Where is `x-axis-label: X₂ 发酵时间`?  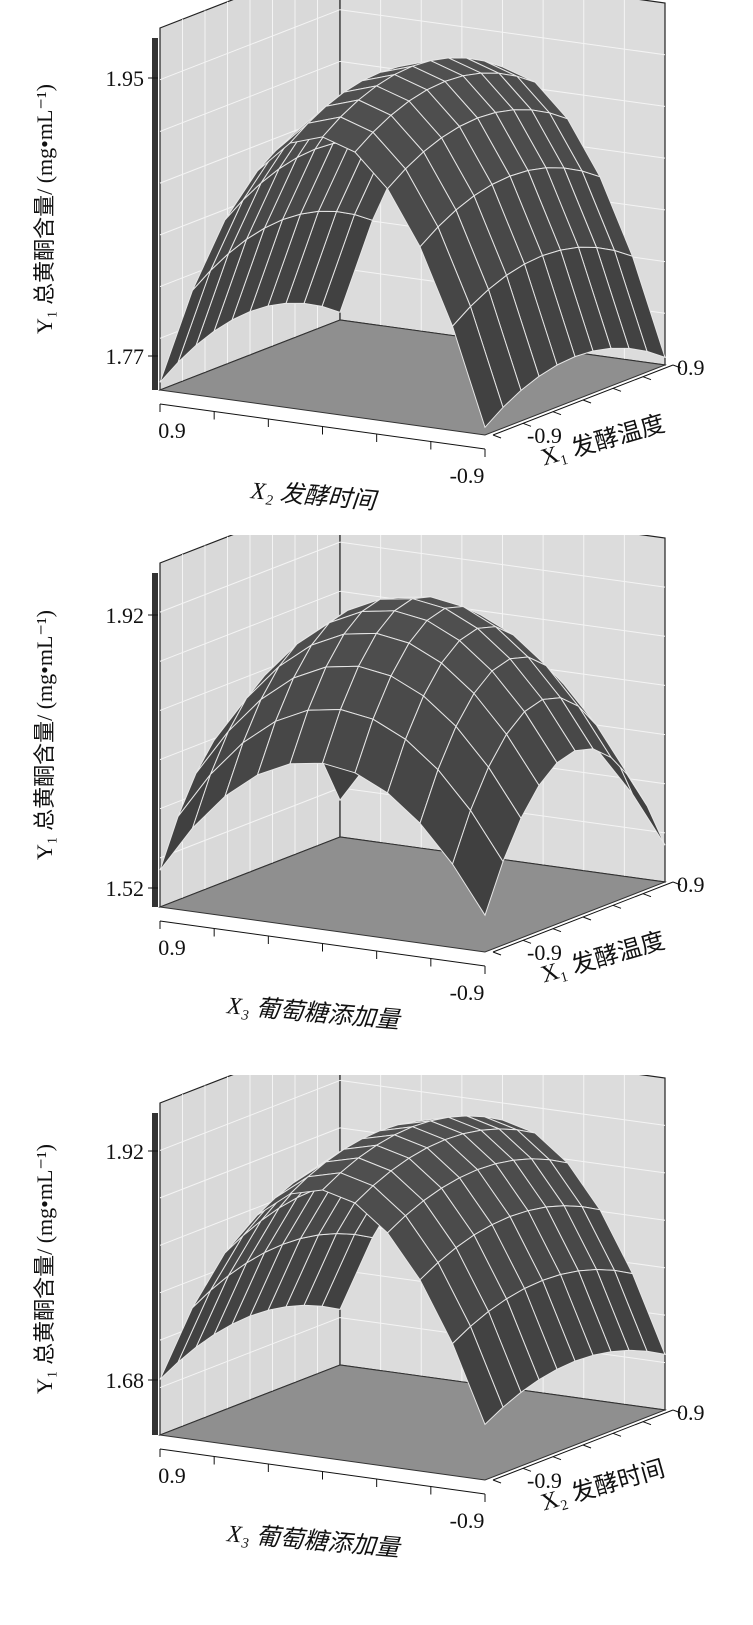
x-axis-label: X₂ 发酵时间 is located at coordinates (314, 496).